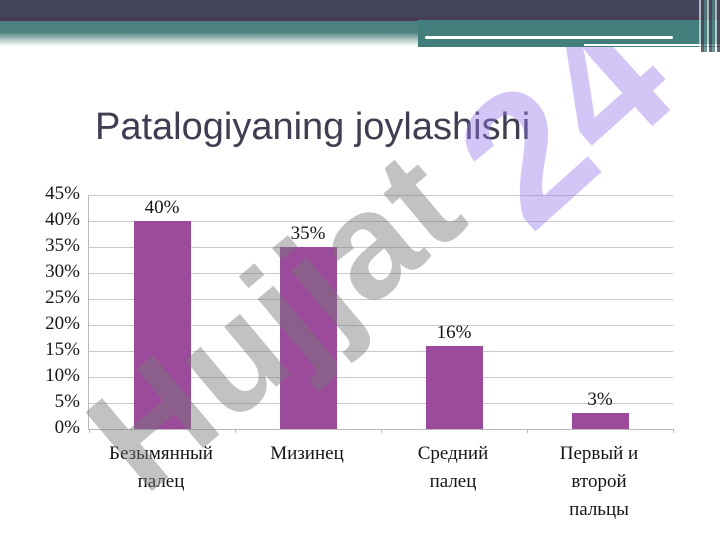 The height and width of the screenshot is (540, 720). I want to click on y-tick-label: 45%, so click(62, 193).